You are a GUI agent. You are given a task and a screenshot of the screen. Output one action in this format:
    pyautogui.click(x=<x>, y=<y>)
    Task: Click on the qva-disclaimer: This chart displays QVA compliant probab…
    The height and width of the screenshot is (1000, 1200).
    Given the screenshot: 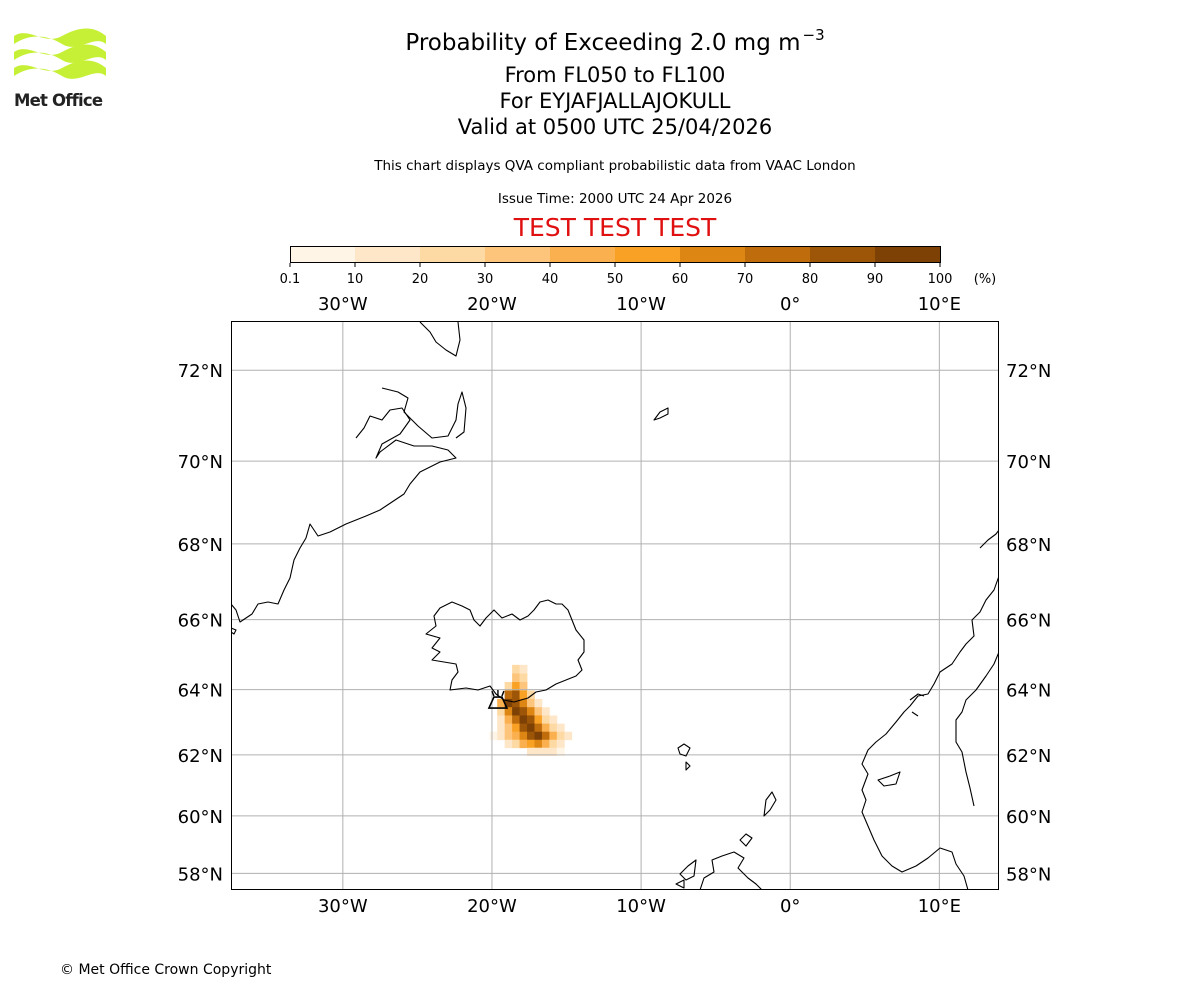 What is the action you would take?
    pyautogui.click(x=615, y=166)
    